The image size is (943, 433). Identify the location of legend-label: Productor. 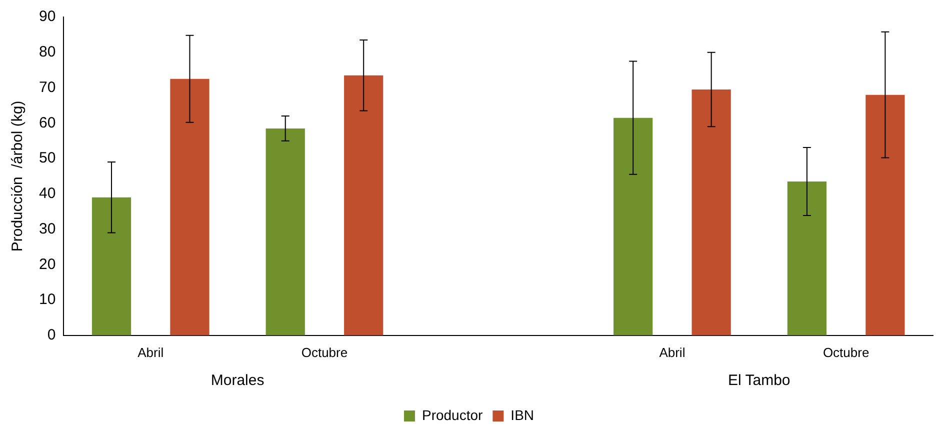
(453, 414).